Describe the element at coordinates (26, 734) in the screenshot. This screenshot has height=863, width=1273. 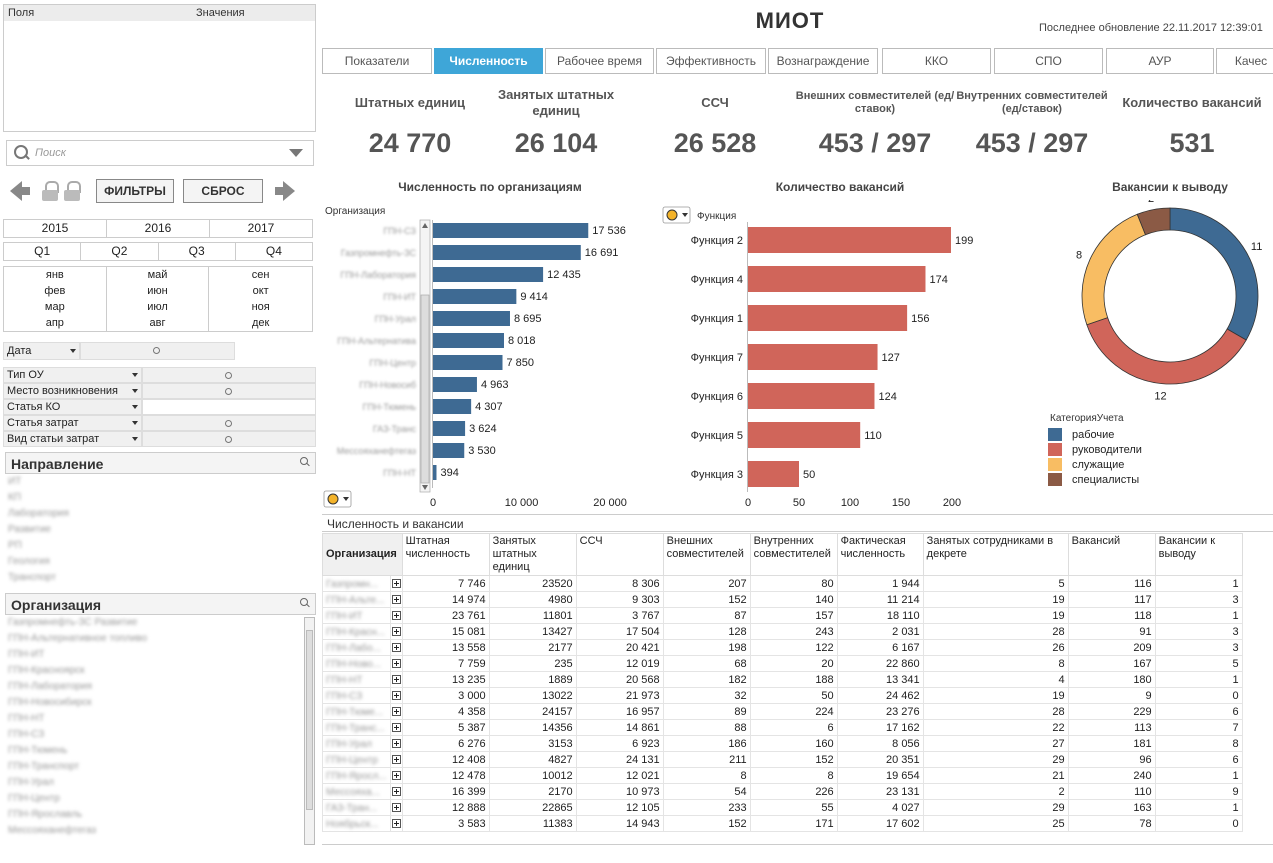
I see `list-item: ГПН-СЗ` at that location.